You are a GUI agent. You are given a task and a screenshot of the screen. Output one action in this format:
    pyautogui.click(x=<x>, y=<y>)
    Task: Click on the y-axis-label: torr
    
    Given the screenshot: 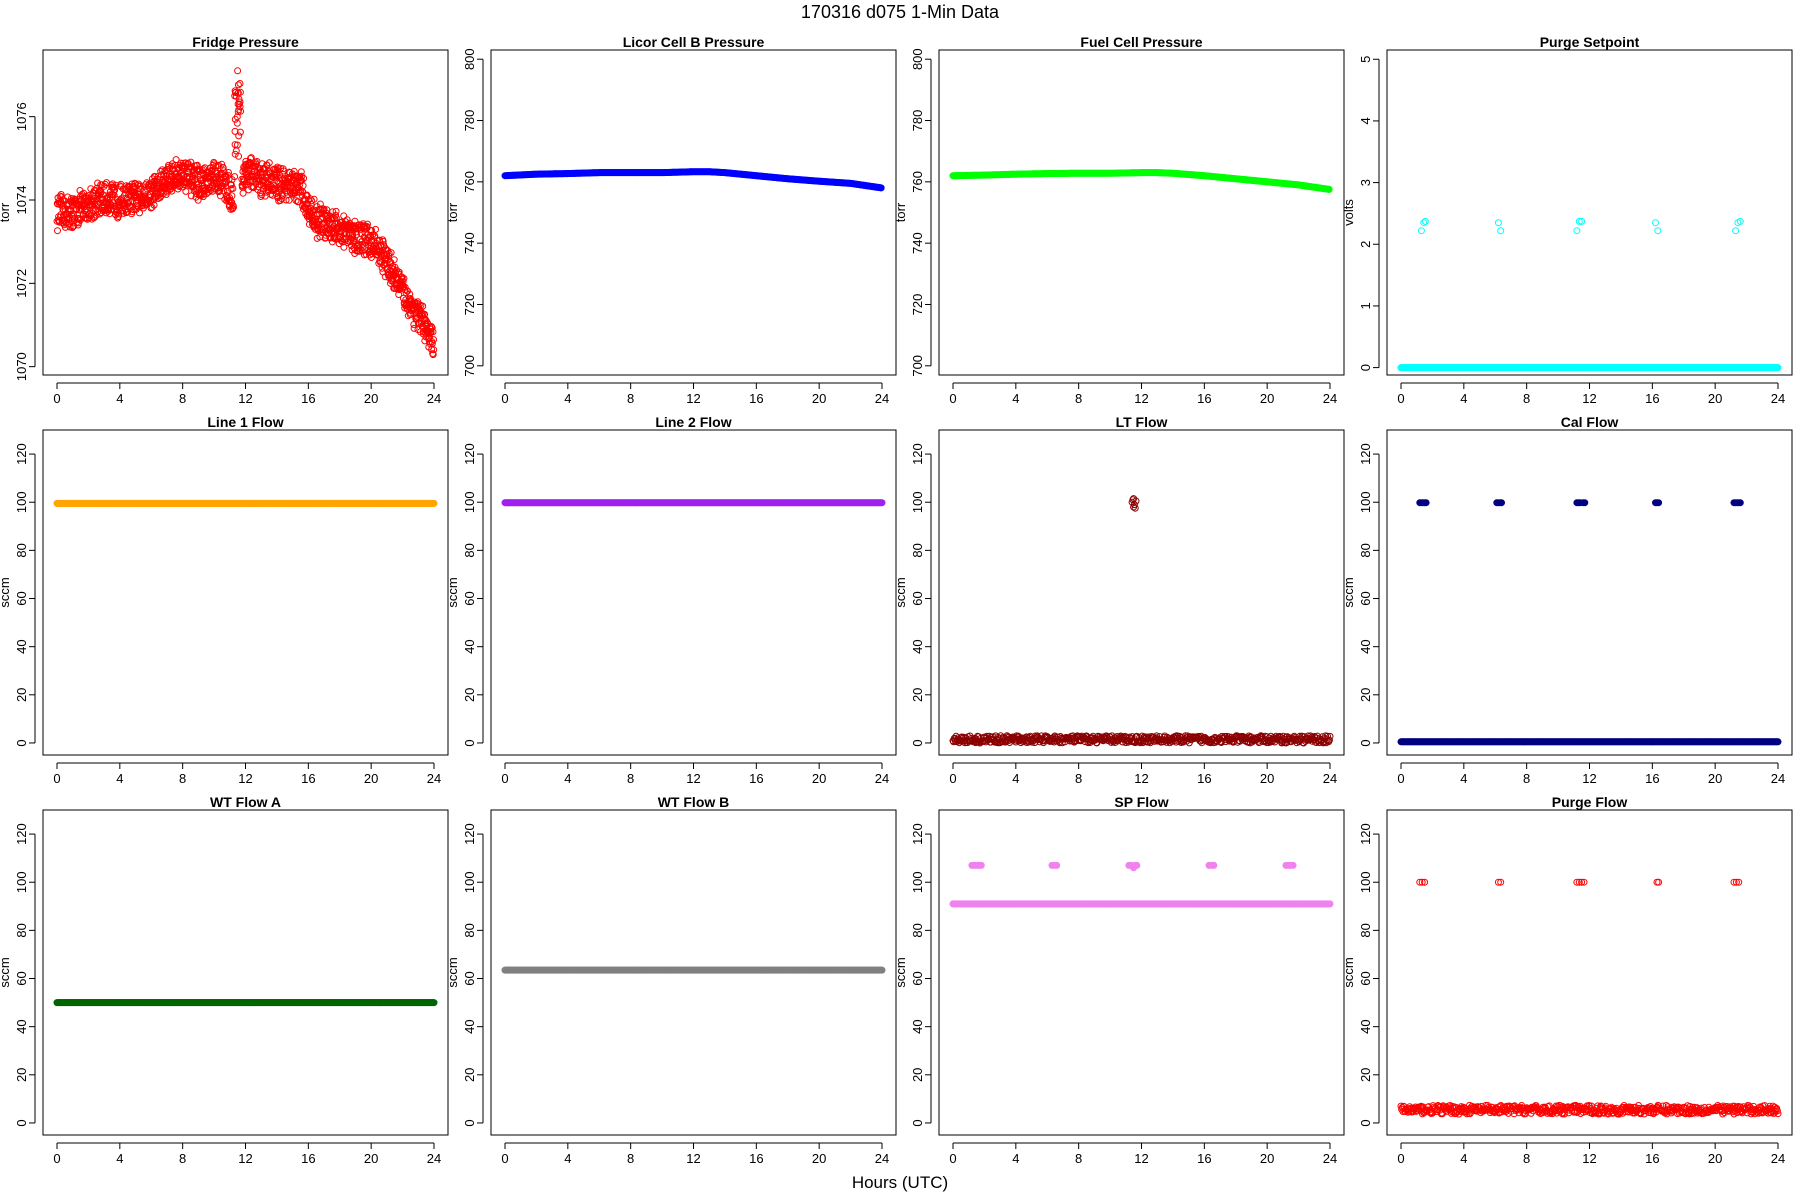 What is the action you would take?
    pyautogui.click(x=6, y=212)
    